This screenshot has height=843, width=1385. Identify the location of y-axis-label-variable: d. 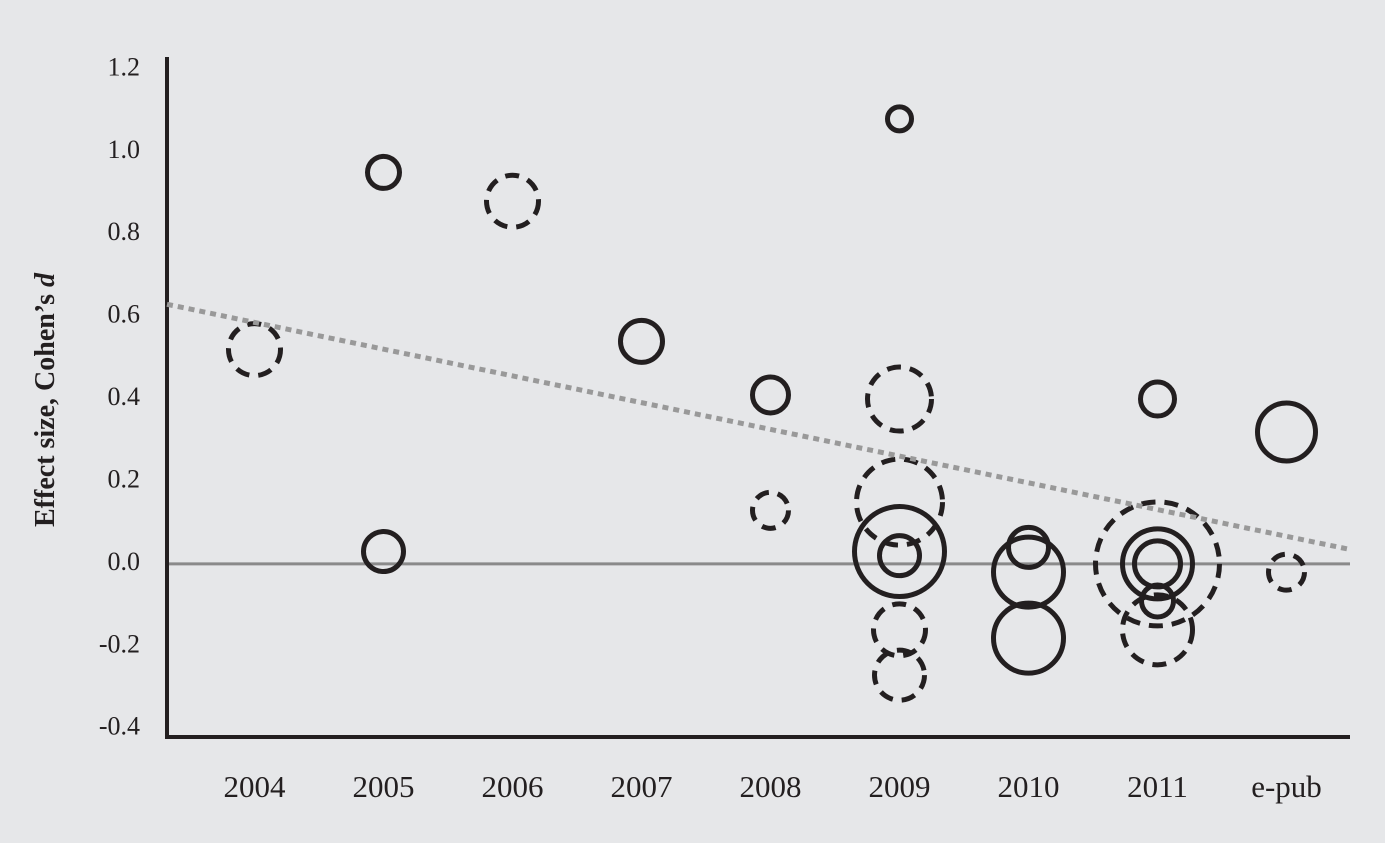
(45, 279).